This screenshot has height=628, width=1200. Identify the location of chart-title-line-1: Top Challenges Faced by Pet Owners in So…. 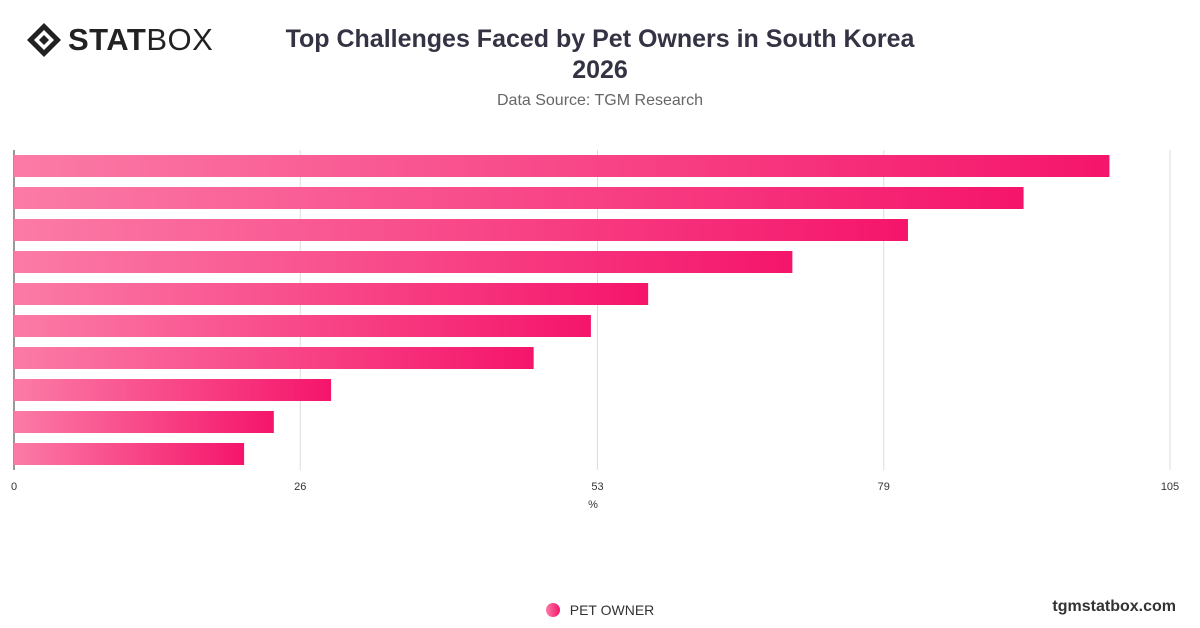
(600, 39).